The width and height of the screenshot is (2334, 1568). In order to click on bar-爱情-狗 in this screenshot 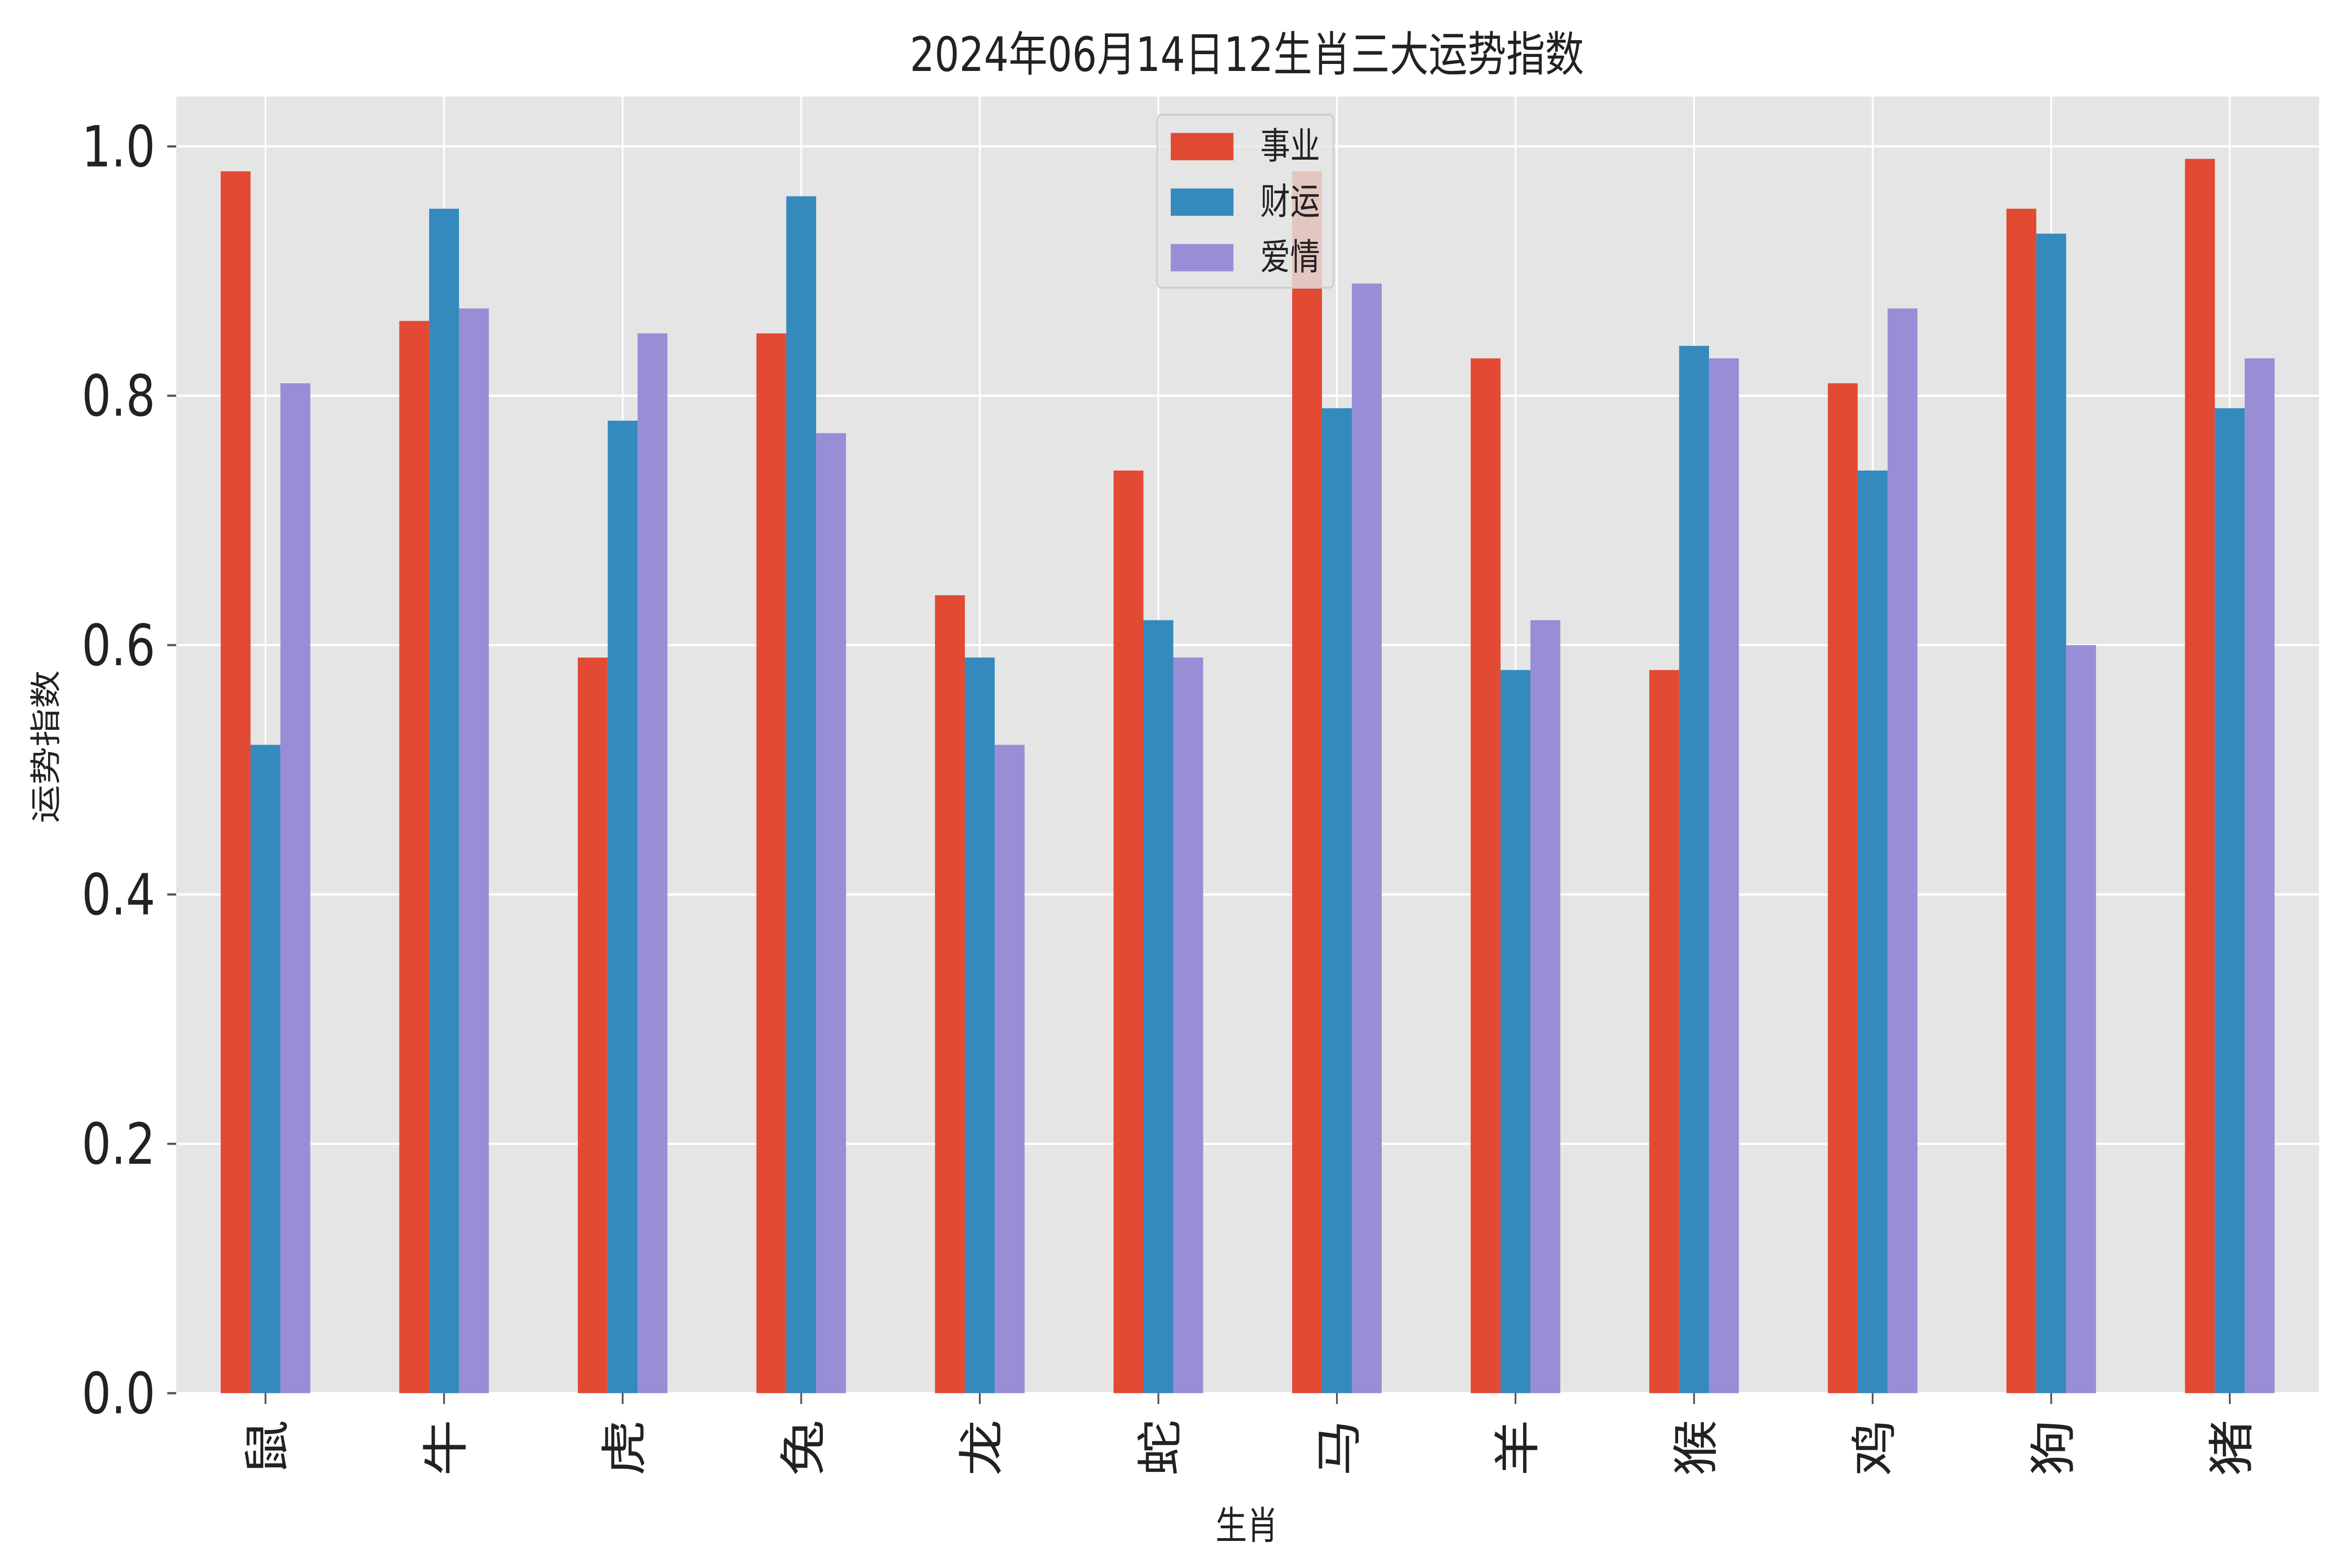, I will do `click(2081, 1019)`.